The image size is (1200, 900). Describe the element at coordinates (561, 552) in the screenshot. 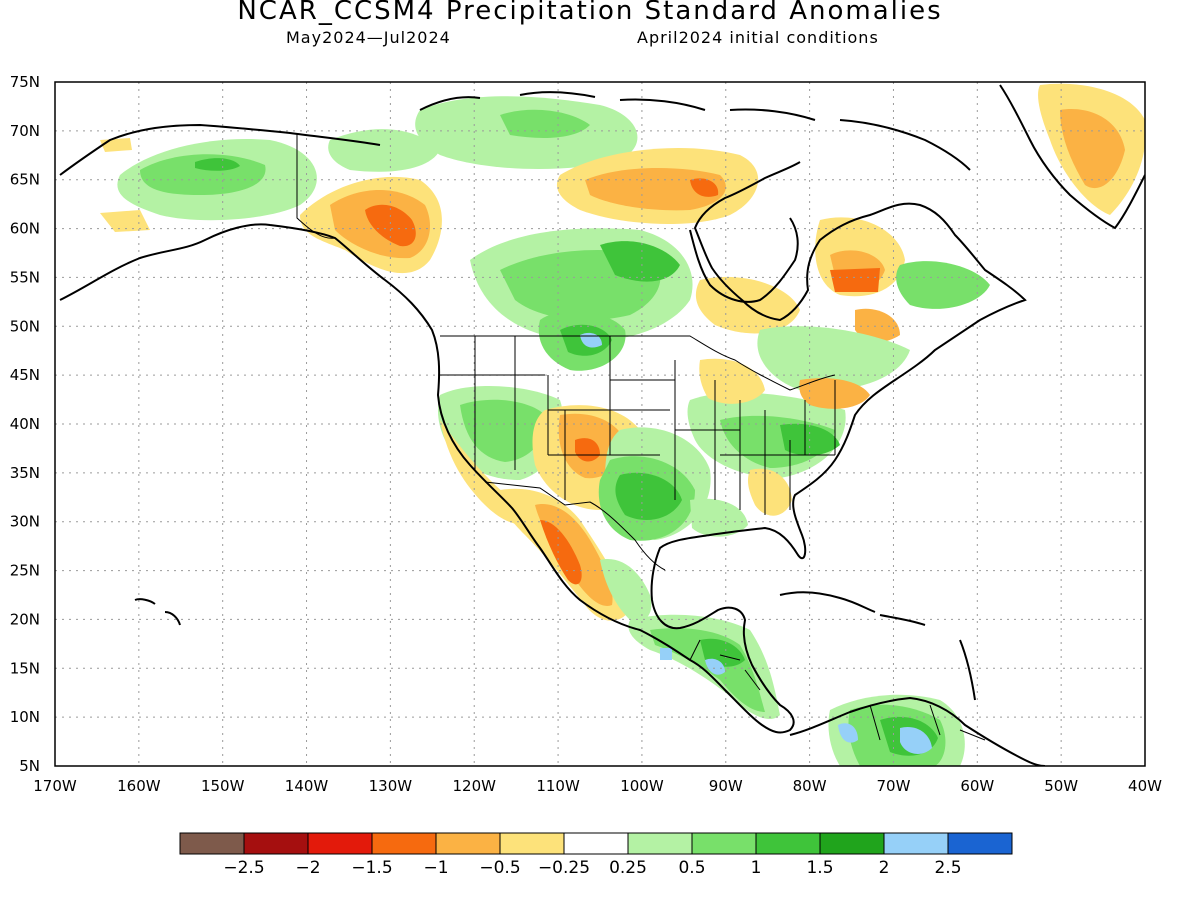

I see `anomaly-mexico-dry-strong` at that location.